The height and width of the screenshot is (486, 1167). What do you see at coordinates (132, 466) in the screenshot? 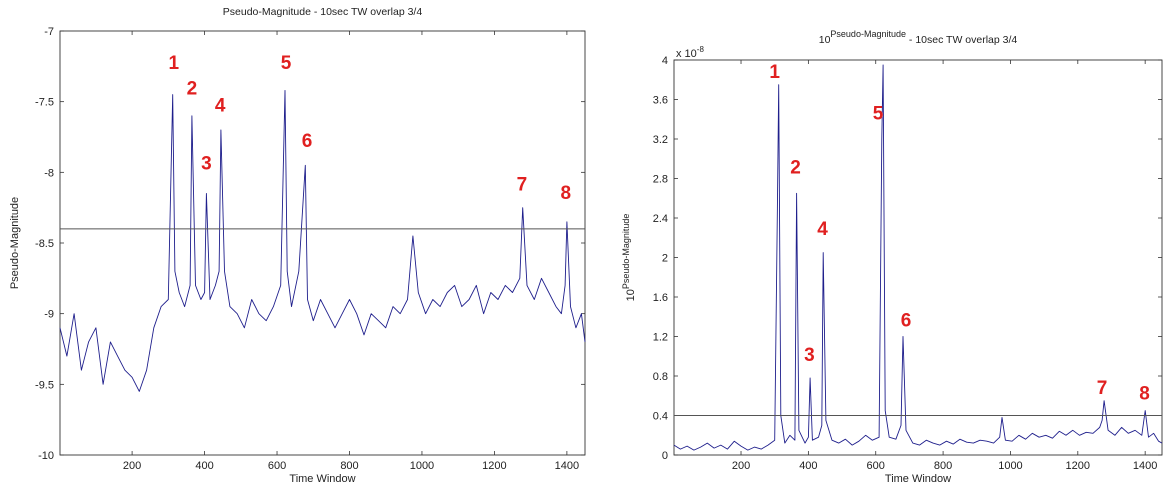
I see `chart-1-xtick-label: 200` at bounding box center [132, 466].